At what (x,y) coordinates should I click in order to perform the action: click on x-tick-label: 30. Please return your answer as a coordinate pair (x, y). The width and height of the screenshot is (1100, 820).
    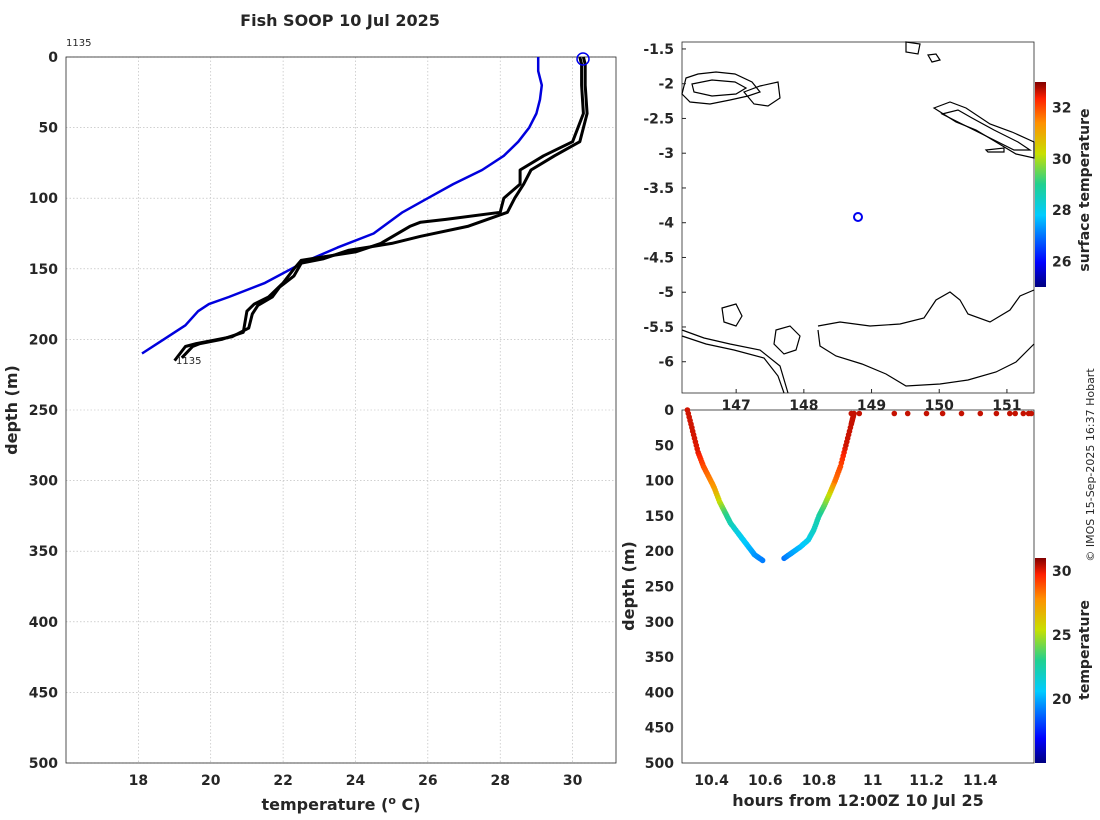
    Looking at the image, I should click on (573, 781).